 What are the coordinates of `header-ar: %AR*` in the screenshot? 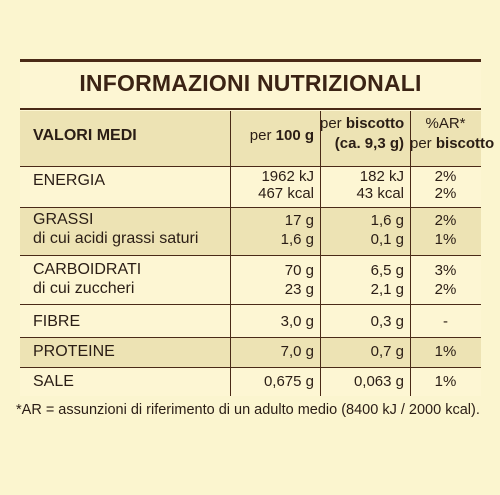 It's located at (445, 123).